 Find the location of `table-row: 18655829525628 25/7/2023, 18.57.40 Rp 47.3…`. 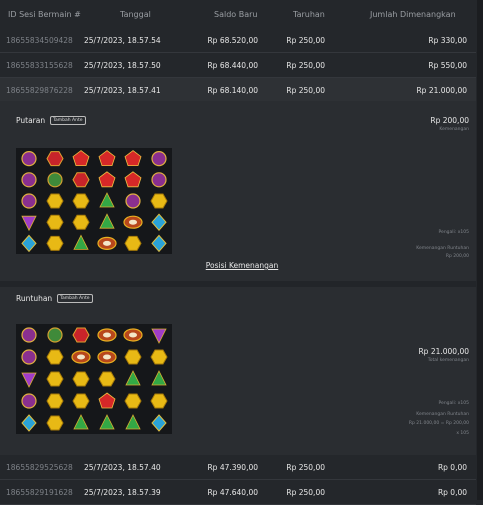

table-row: 18655829525628 25/7/2023, 18.57.40 Rp 47.3… is located at coordinates (238, 467).